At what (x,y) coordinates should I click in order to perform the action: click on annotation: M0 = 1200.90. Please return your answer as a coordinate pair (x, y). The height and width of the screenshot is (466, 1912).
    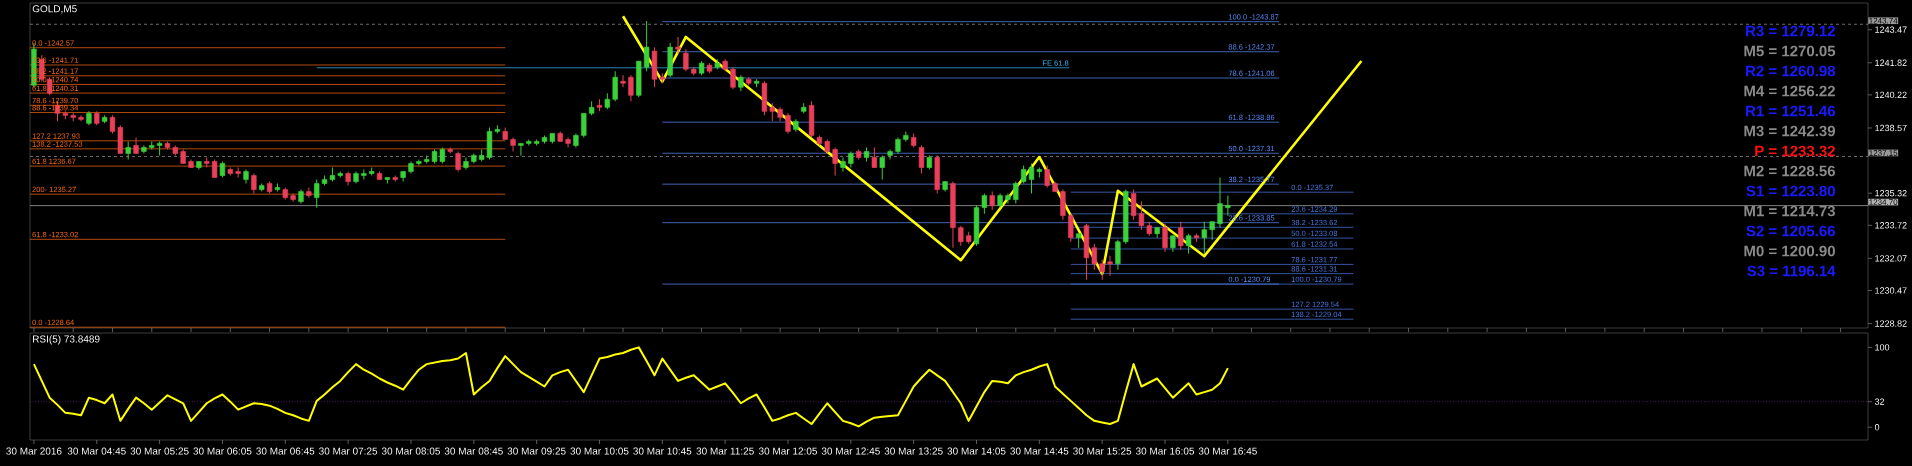
    Looking at the image, I should click on (1789, 251).